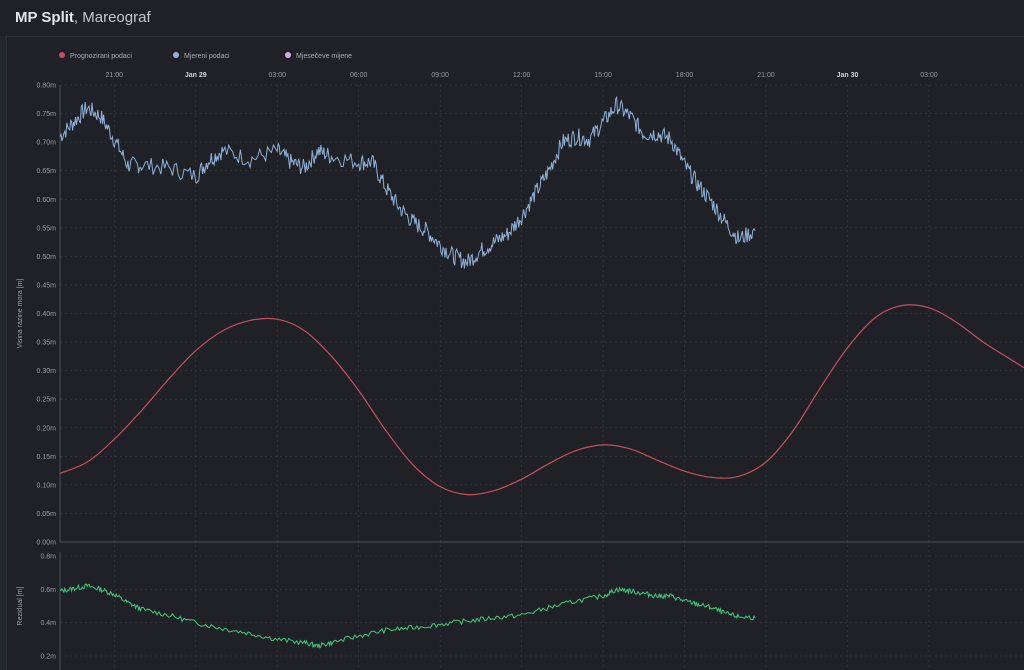 The width and height of the screenshot is (1024, 670). Describe the element at coordinates (47, 428) in the screenshot. I see `y-tick-label: 0.20m` at that location.